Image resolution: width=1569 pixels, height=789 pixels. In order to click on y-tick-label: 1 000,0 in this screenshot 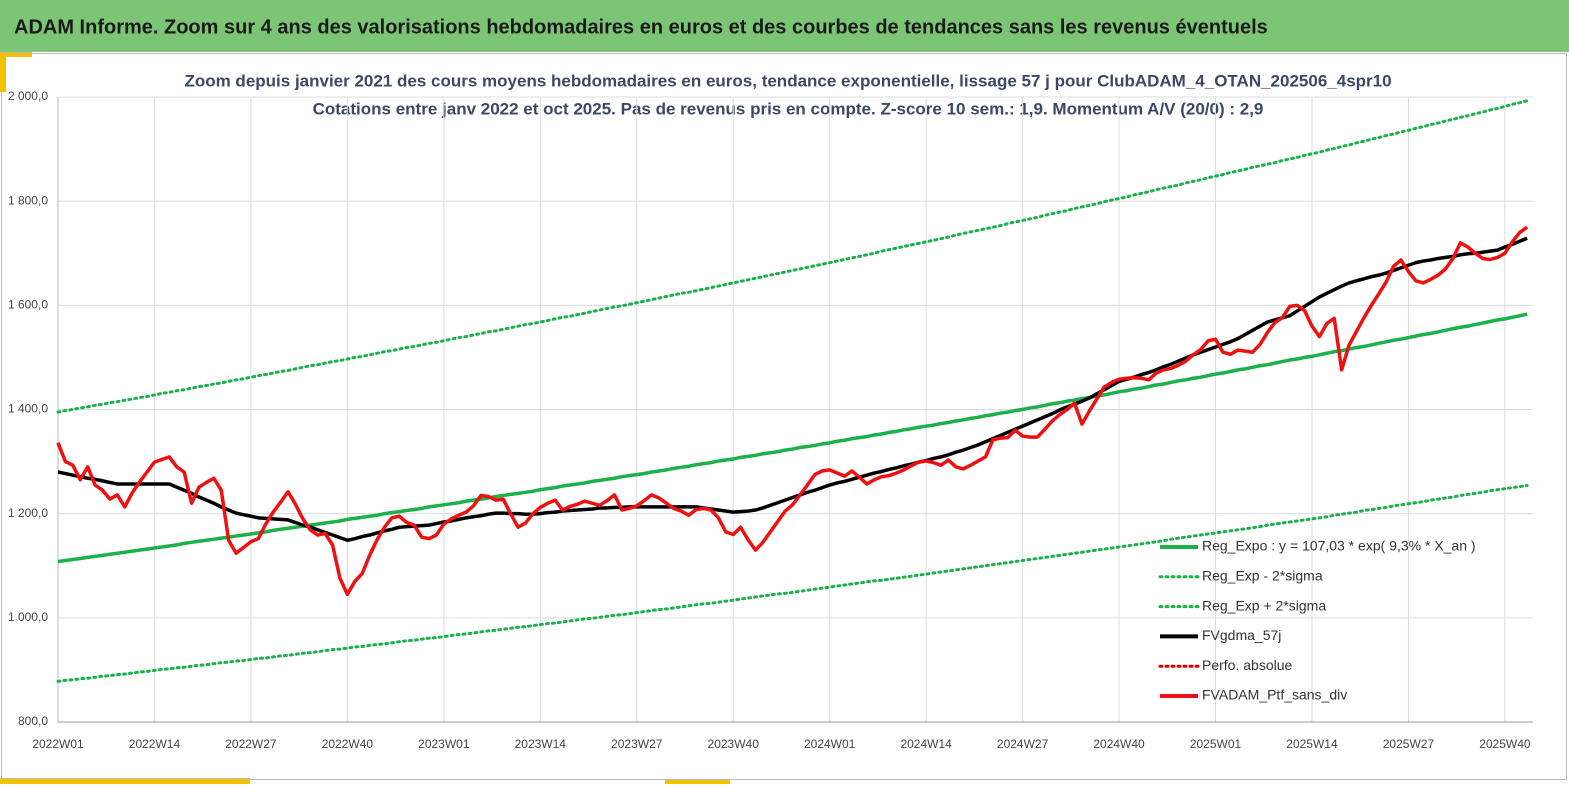, I will do `click(28, 617)`.